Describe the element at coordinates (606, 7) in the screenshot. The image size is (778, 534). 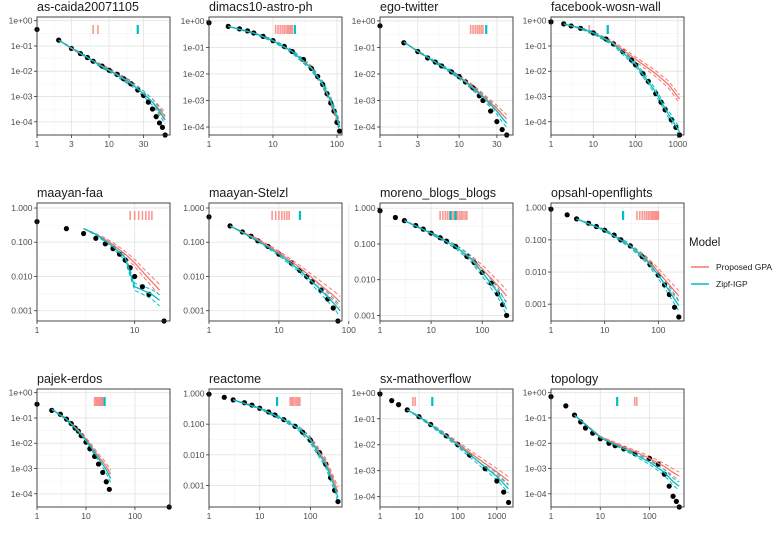
I see `panel-title: facebook-wosn-wall` at that location.